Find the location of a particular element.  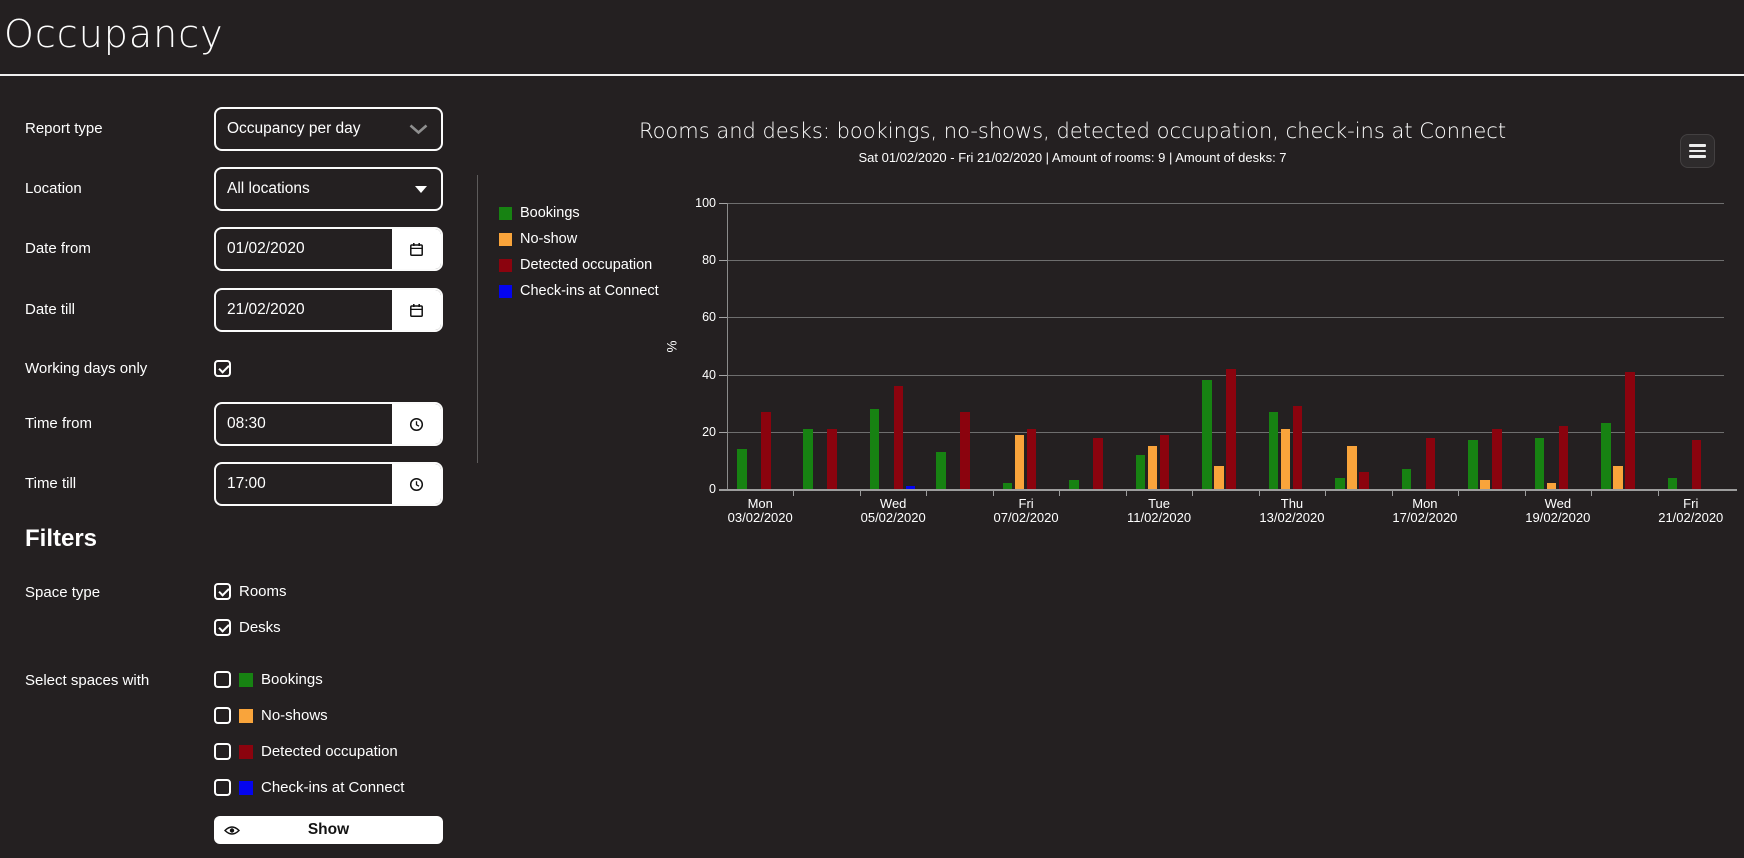

y-tick-label: 80 is located at coordinates (709, 260).